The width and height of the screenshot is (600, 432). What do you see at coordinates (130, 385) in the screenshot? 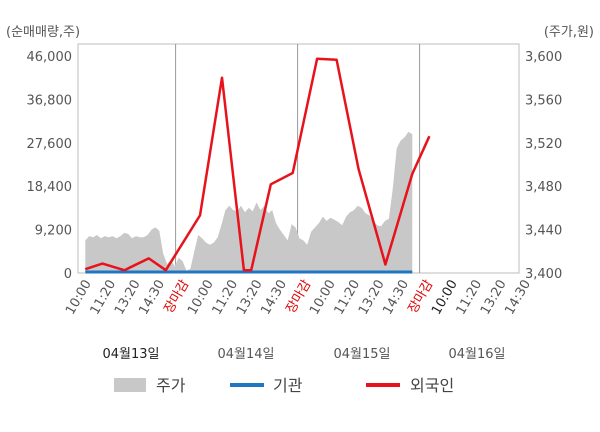
I see `legend-price-swatch` at bounding box center [130, 385].